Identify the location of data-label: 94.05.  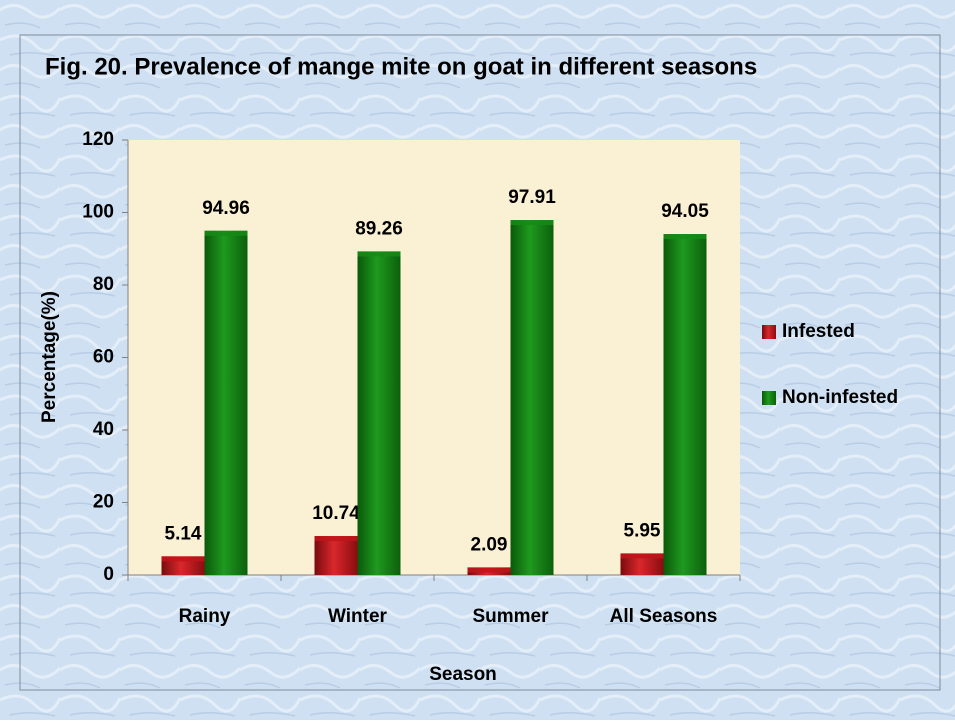
(685, 211).